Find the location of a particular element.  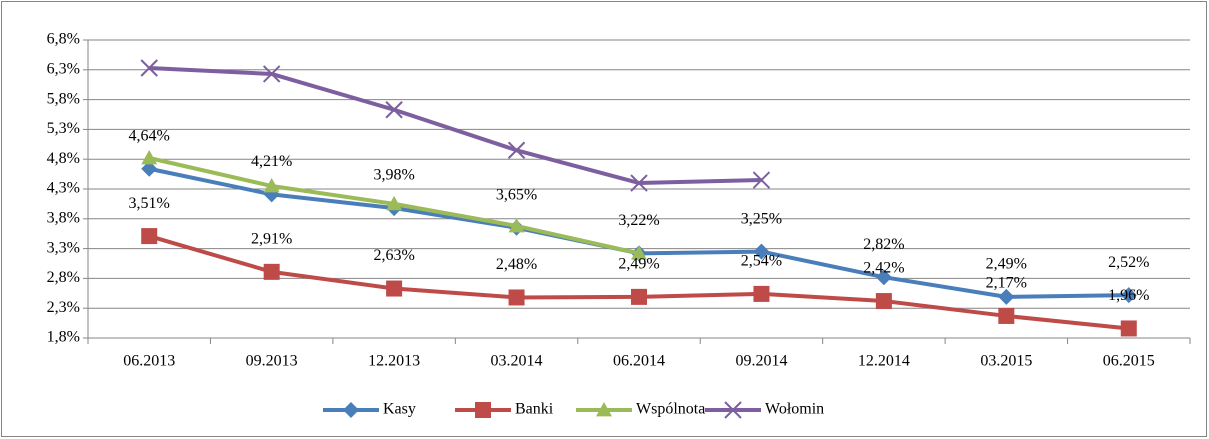

data-label: 2,52% is located at coordinates (1128, 262).